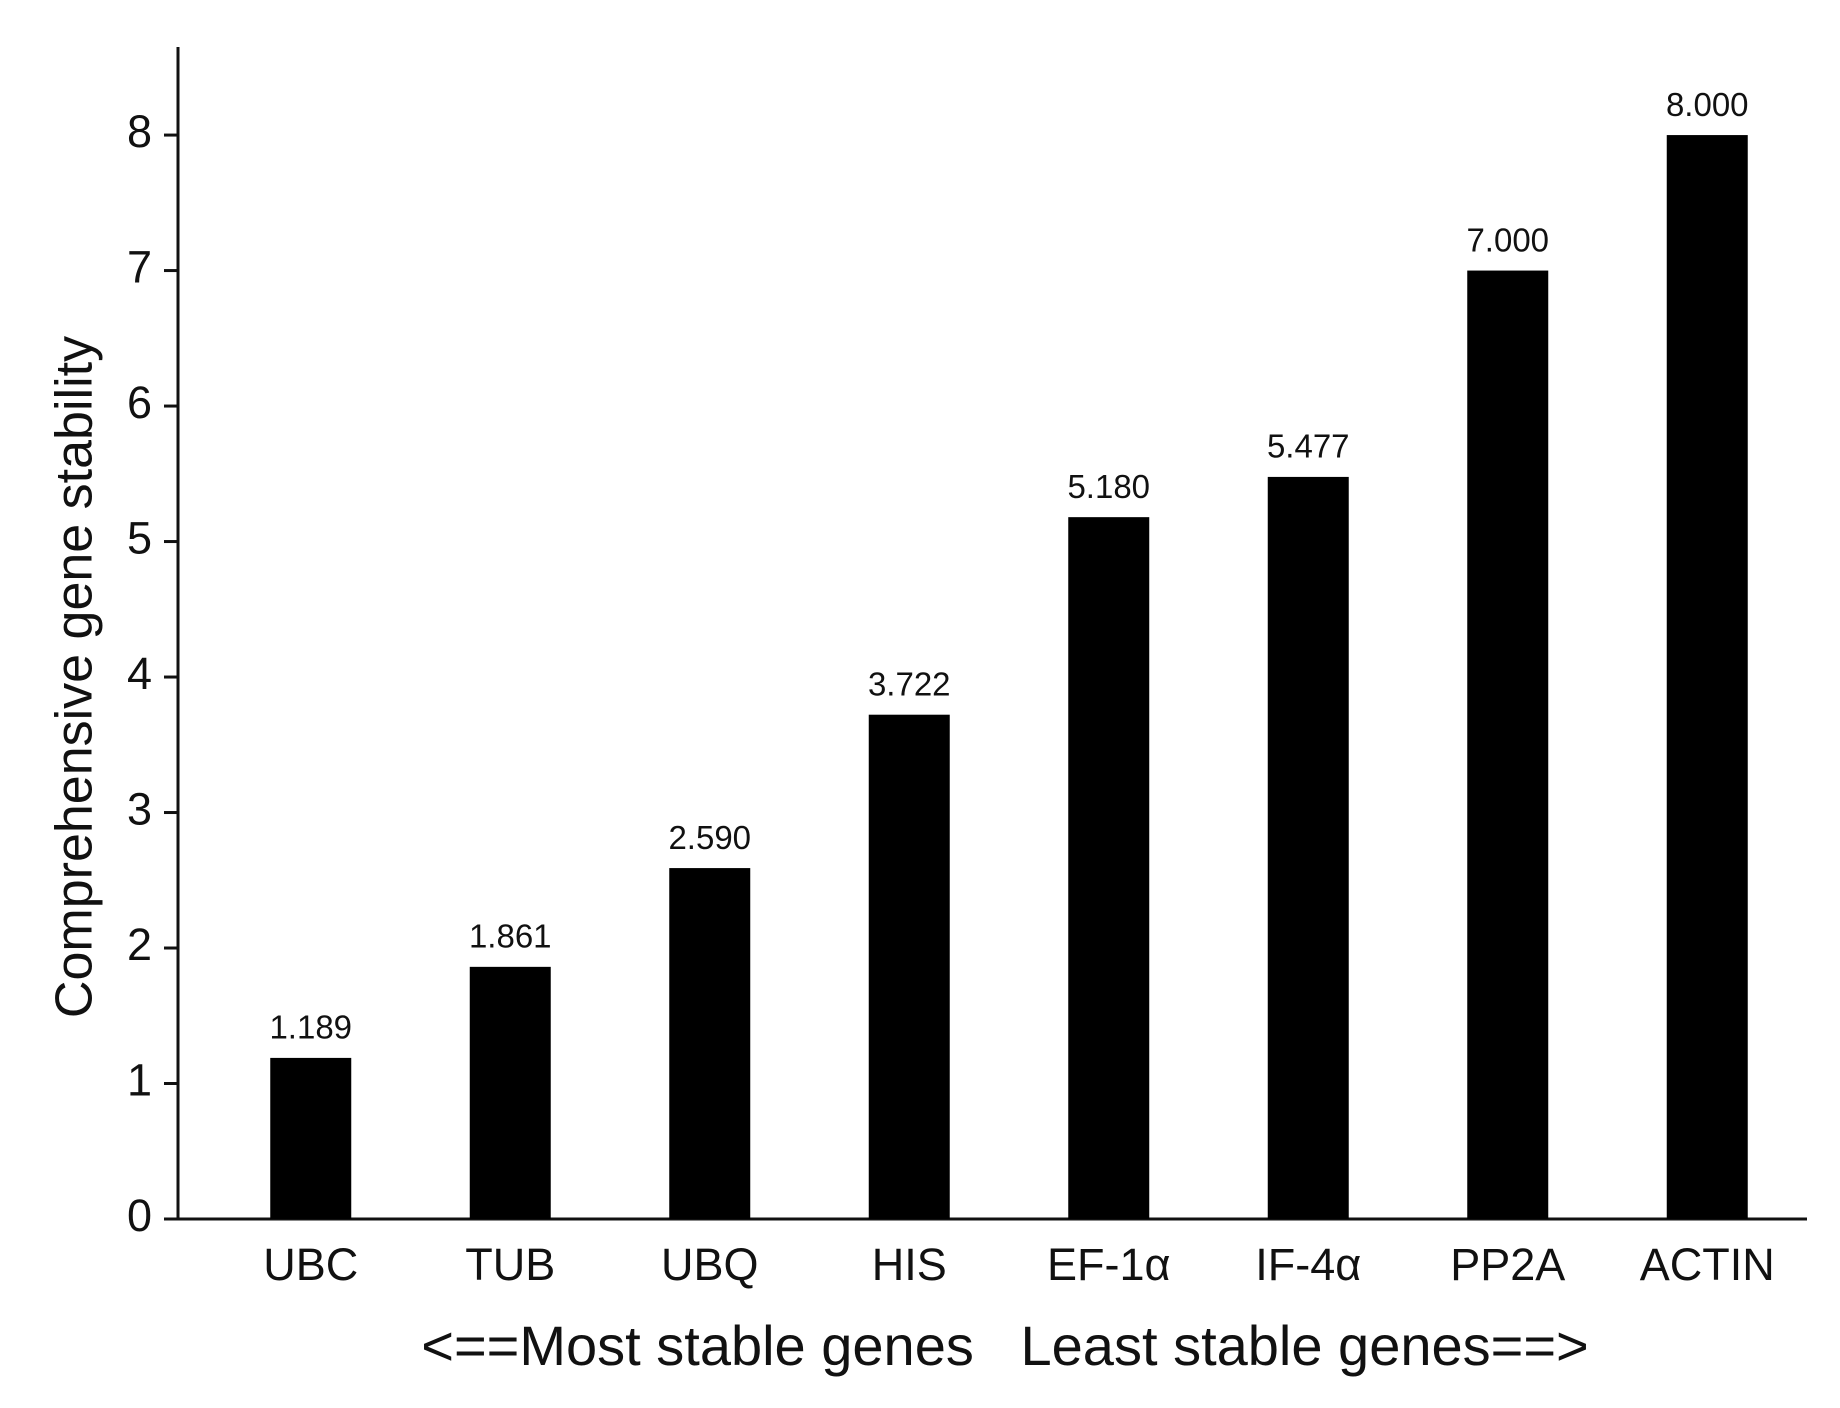 Image resolution: width=1840 pixels, height=1408 pixels. What do you see at coordinates (139, 944) in the screenshot?
I see `y-tick-label: 2` at bounding box center [139, 944].